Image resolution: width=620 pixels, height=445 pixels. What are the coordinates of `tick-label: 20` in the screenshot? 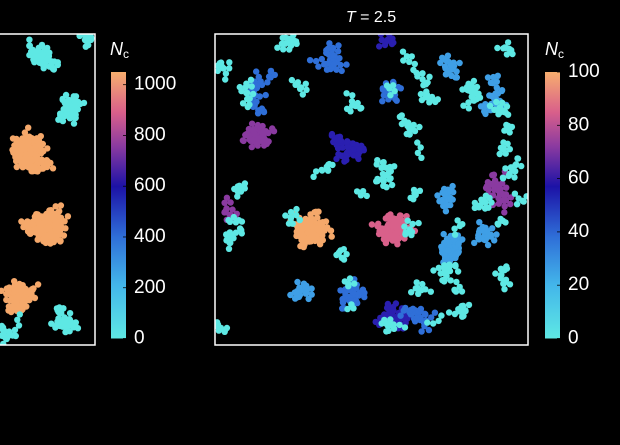 It's located at (578, 284).